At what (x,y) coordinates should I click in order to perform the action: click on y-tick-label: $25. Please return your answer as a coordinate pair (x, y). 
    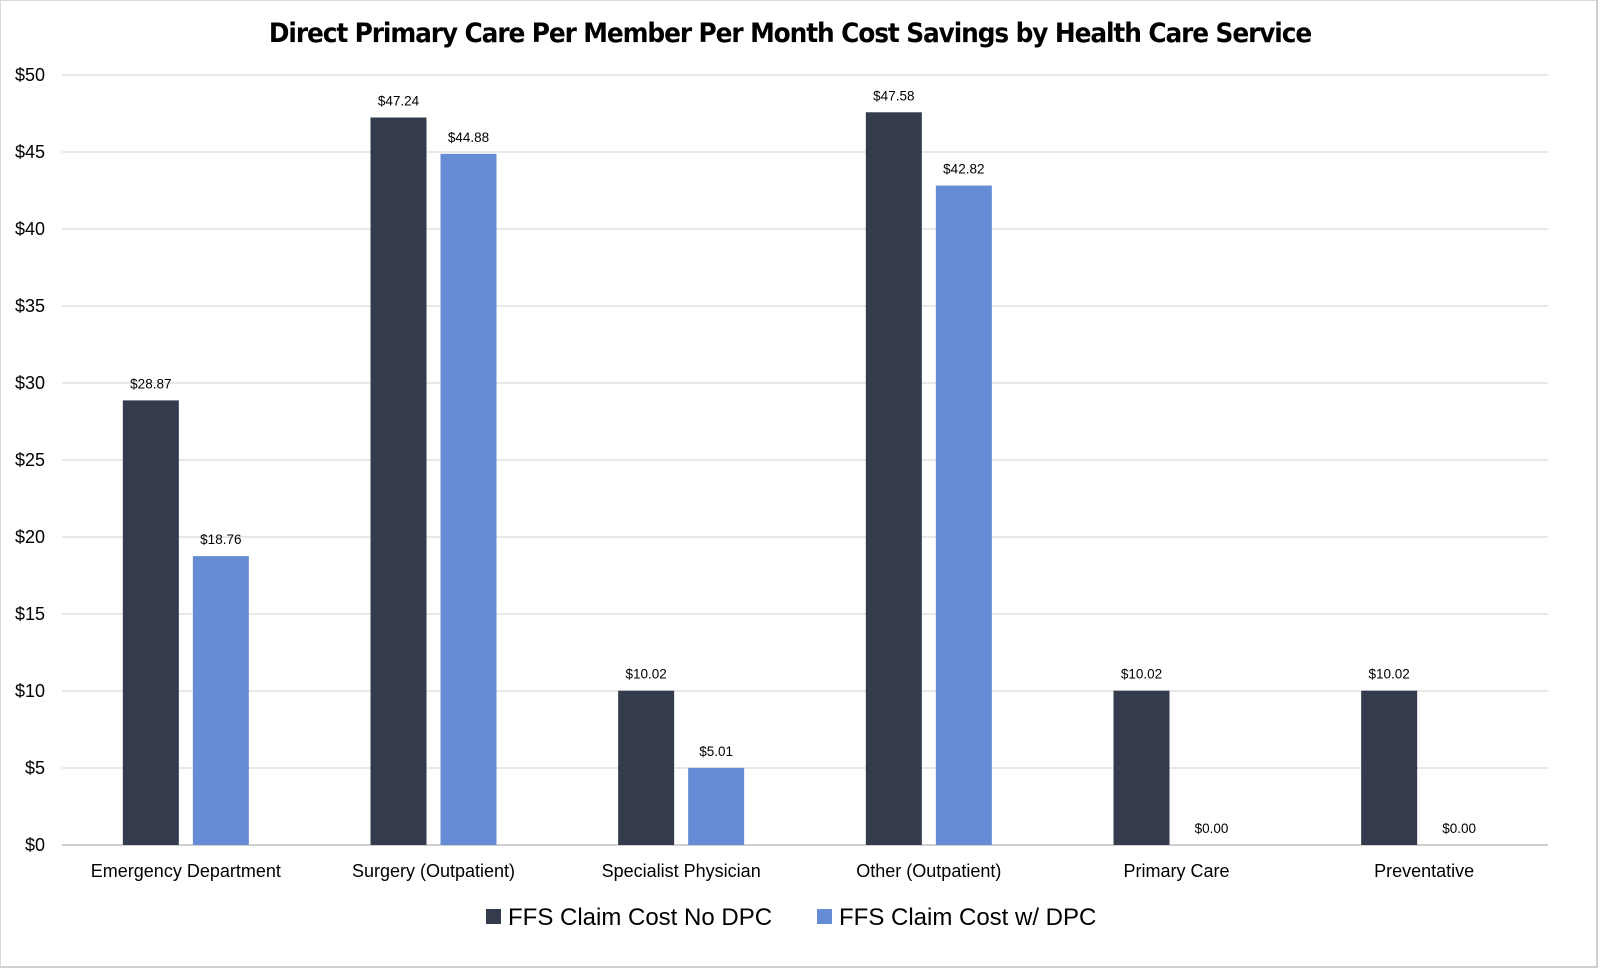
    Looking at the image, I should click on (30, 460).